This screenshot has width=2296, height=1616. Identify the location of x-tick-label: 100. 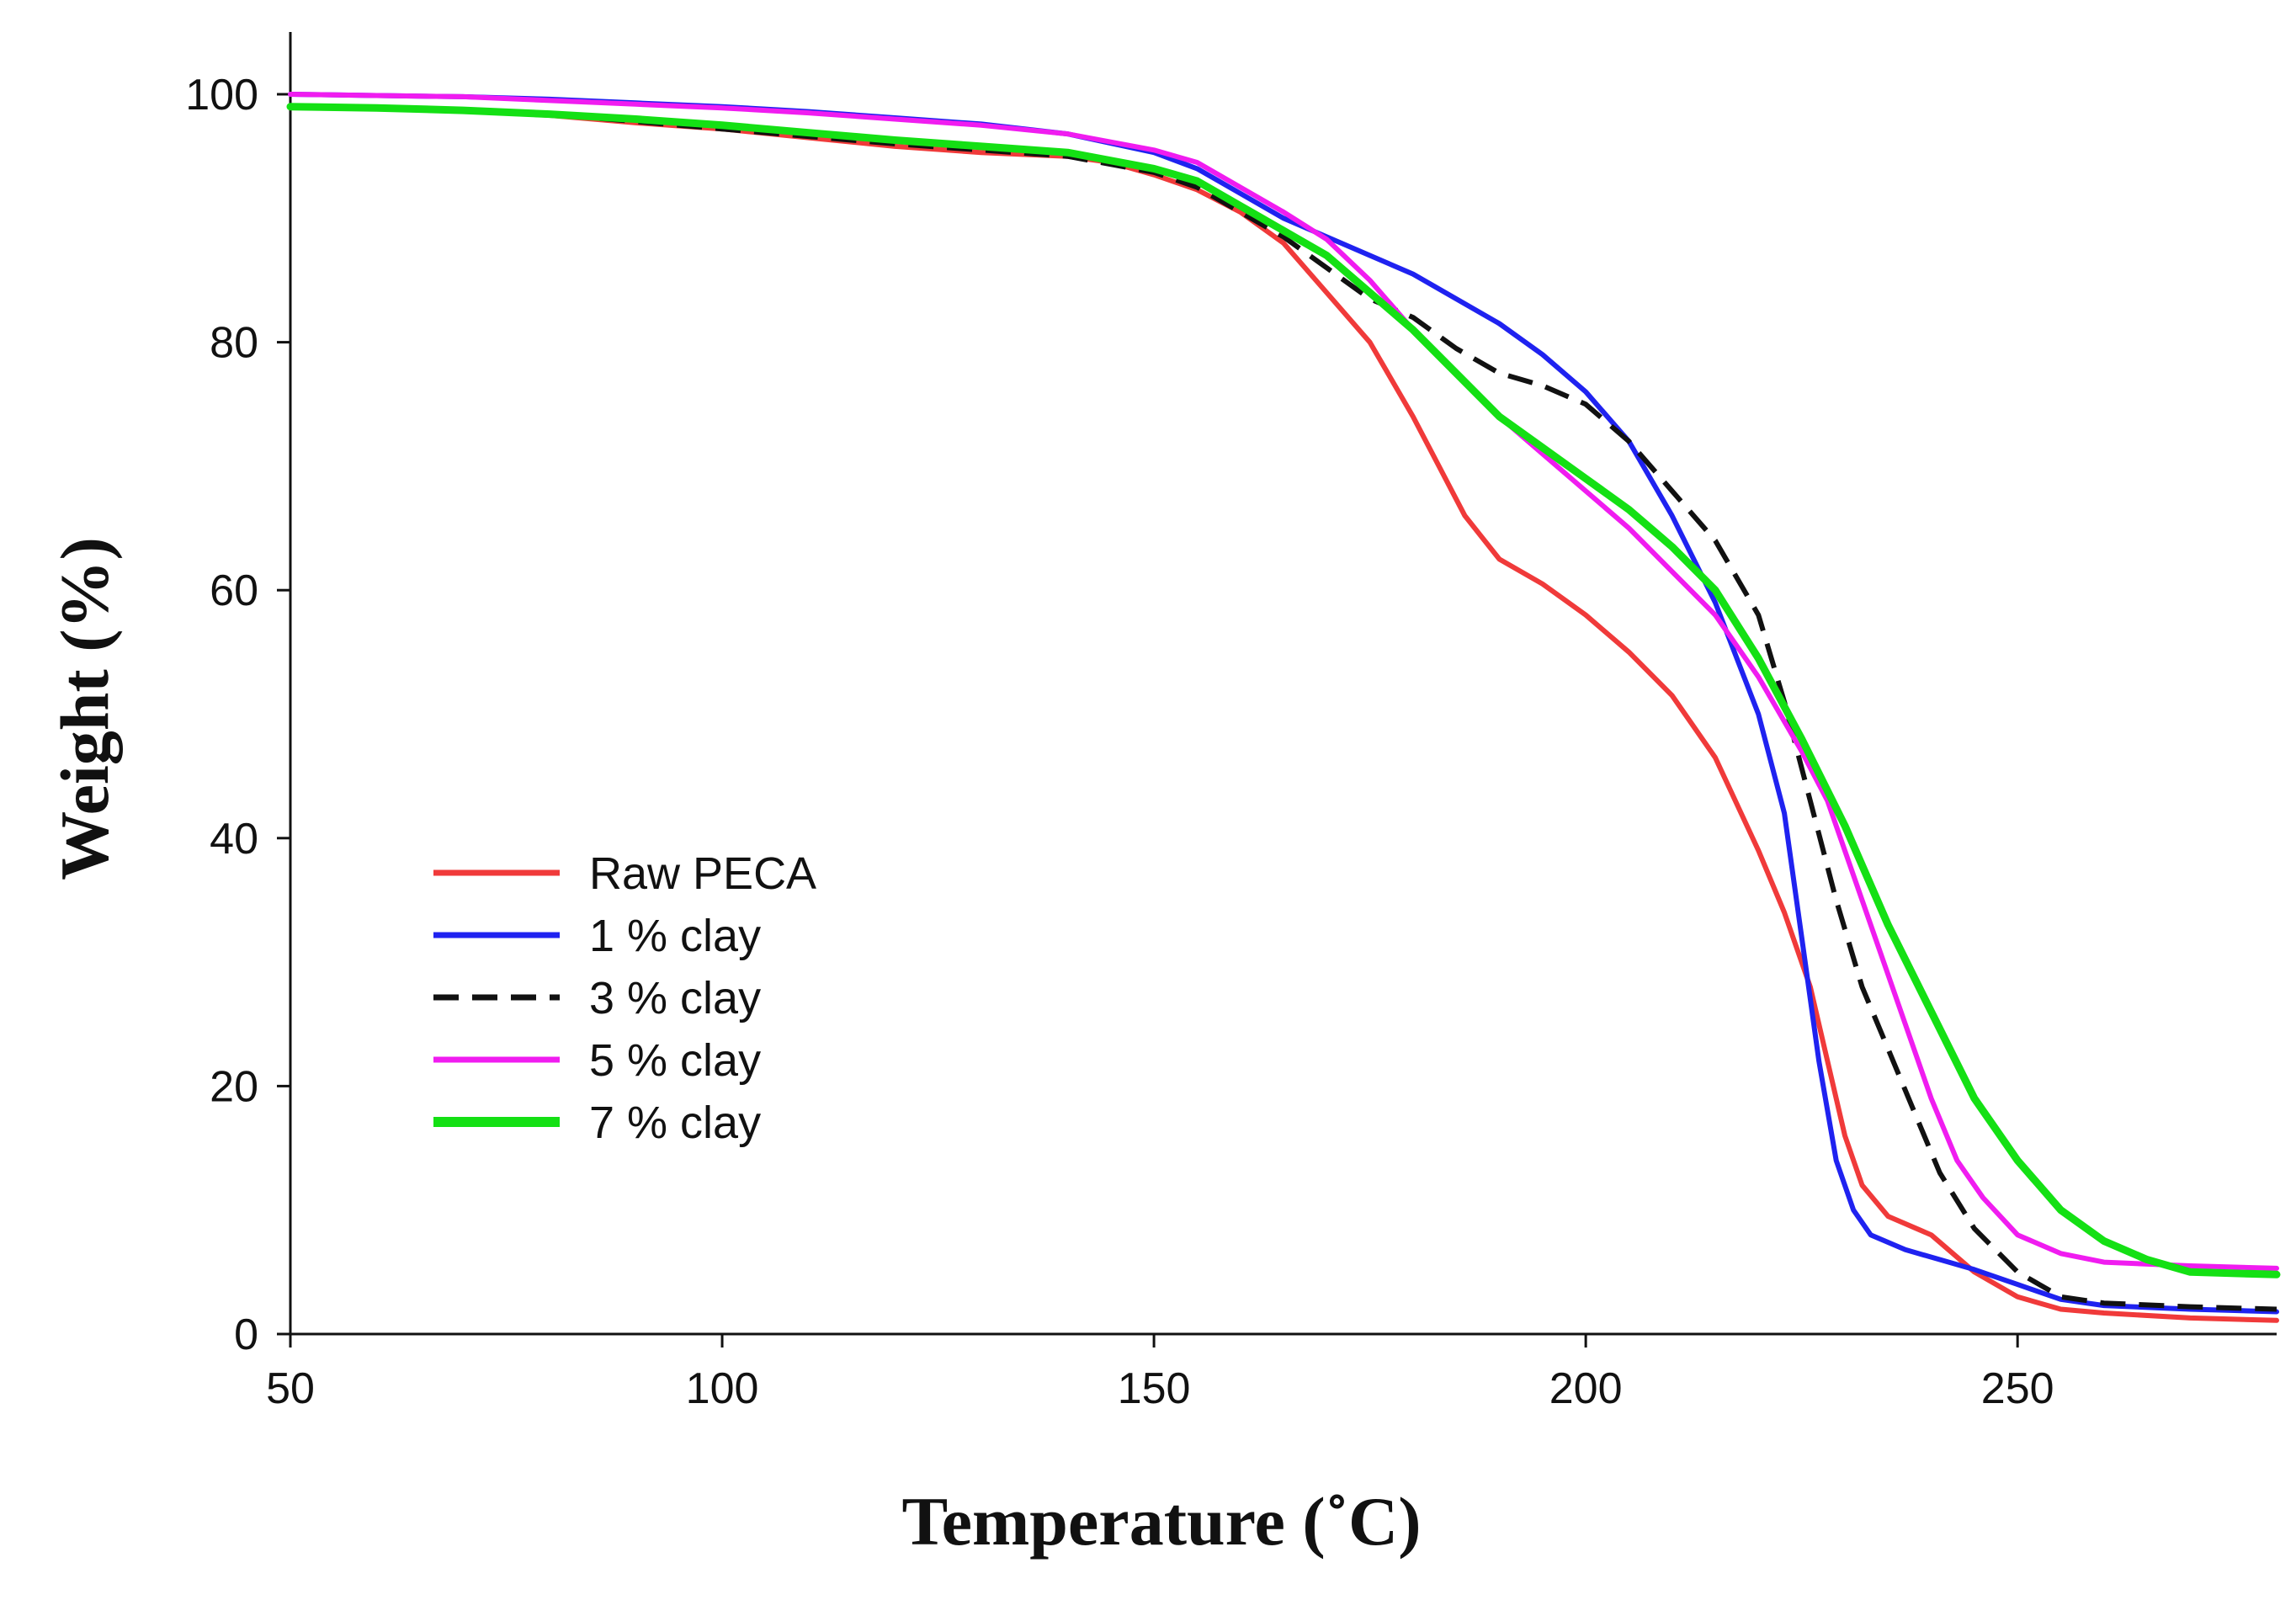
(722, 1388).